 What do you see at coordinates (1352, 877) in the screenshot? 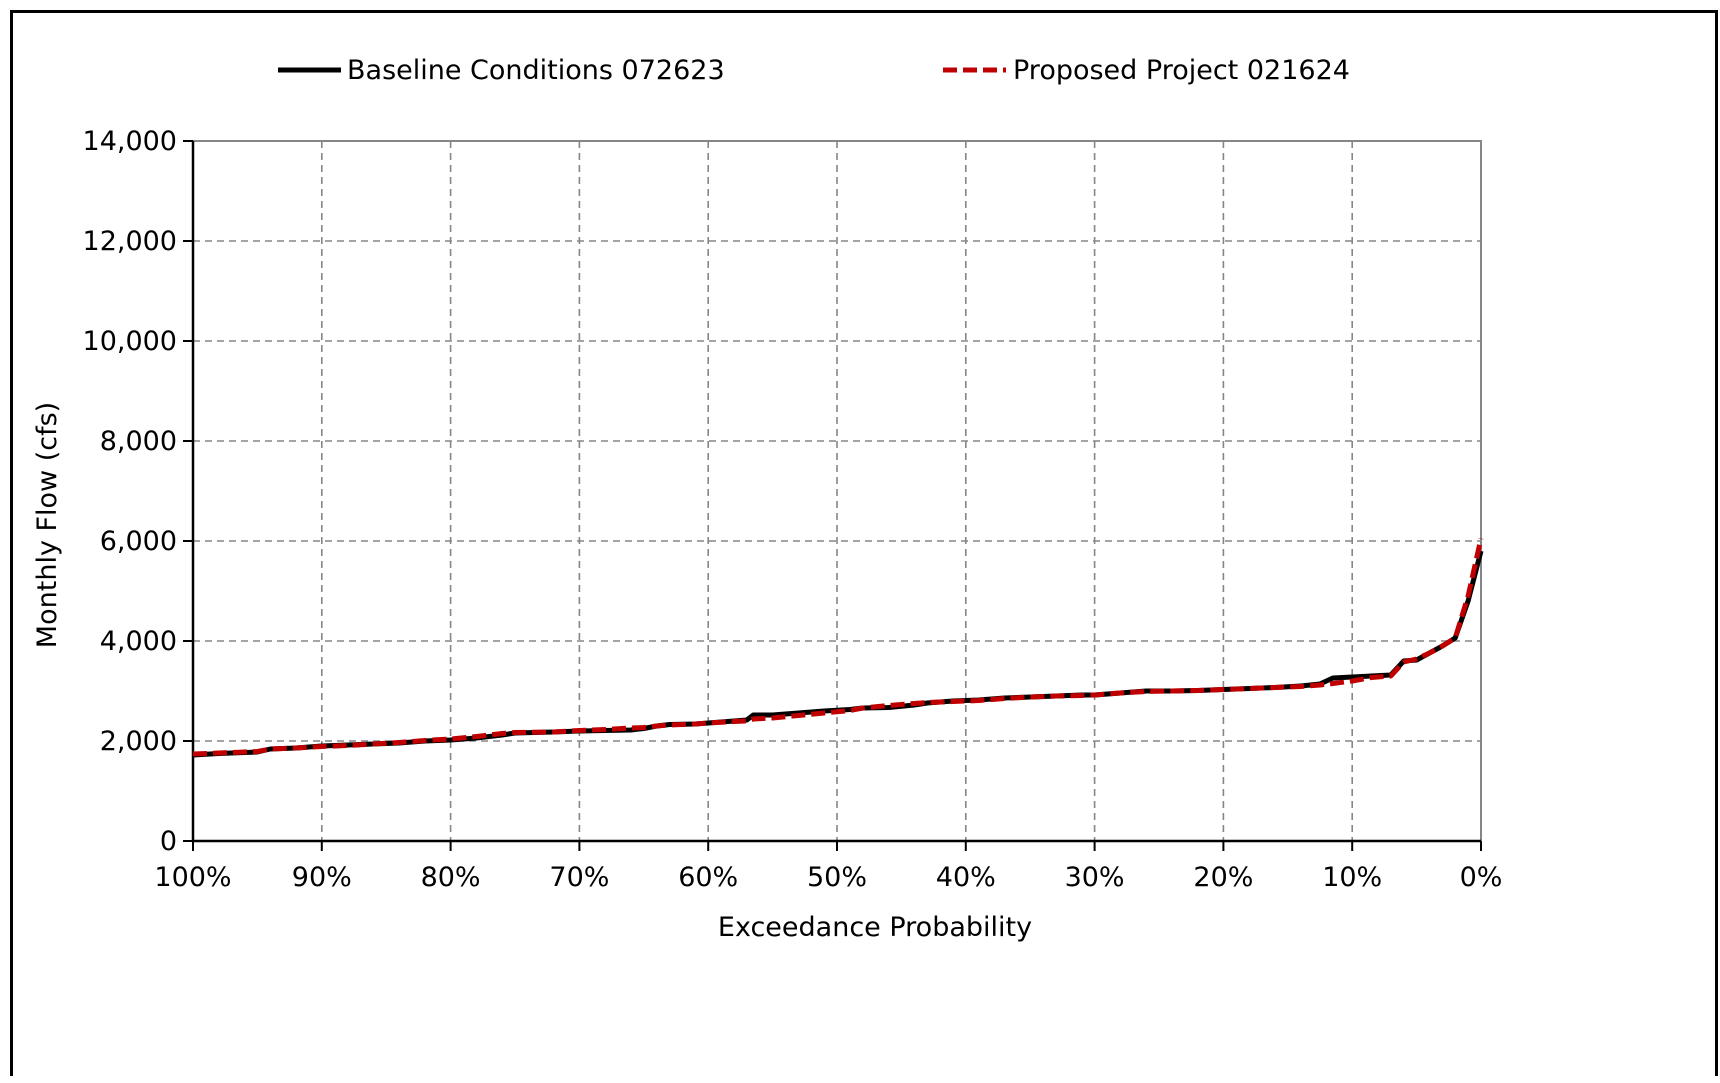
I see `x-tick-label: 10%` at bounding box center [1352, 877].